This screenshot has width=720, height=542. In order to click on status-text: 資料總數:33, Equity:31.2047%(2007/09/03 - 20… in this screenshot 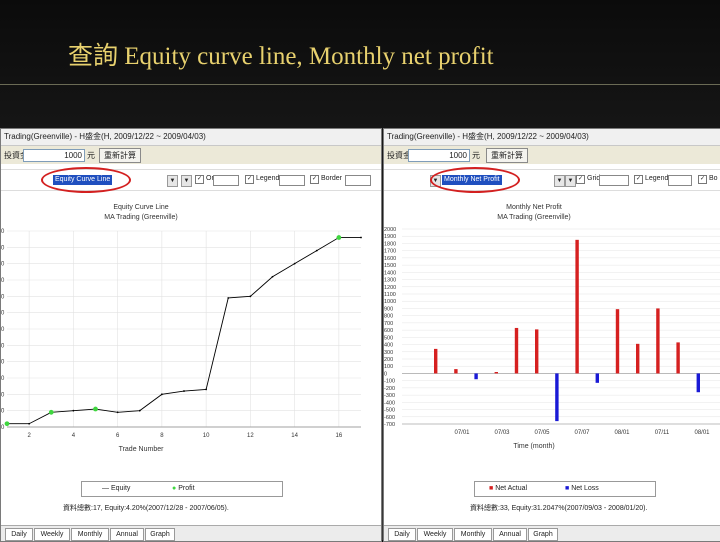, I will do `click(559, 508)`.